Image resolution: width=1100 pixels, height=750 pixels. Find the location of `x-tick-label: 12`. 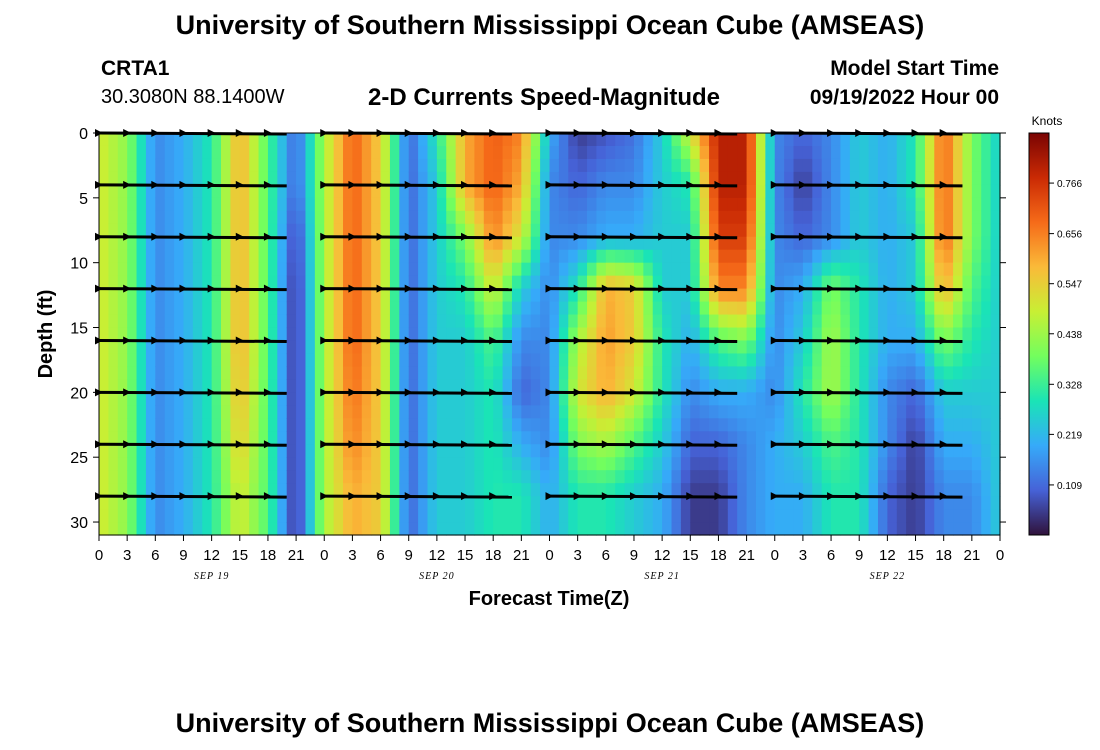

x-tick-label: 12 is located at coordinates (211, 555).